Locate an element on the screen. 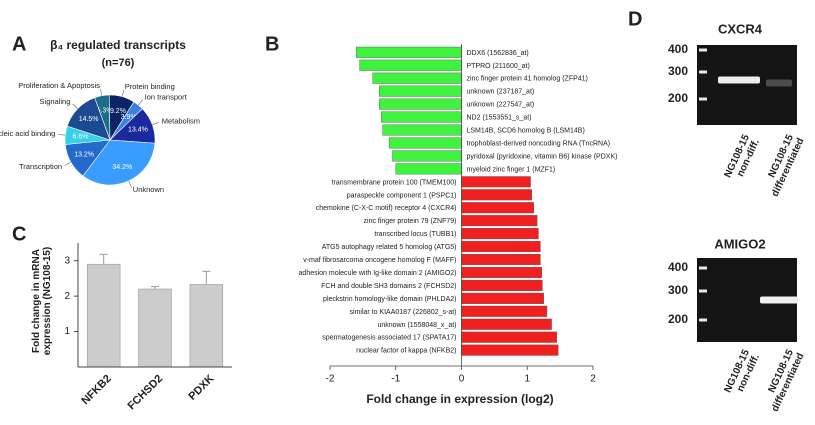 Image resolution: width=815 pixels, height=425 pixels. x-tick-label: NFKB2 is located at coordinates (96, 390).